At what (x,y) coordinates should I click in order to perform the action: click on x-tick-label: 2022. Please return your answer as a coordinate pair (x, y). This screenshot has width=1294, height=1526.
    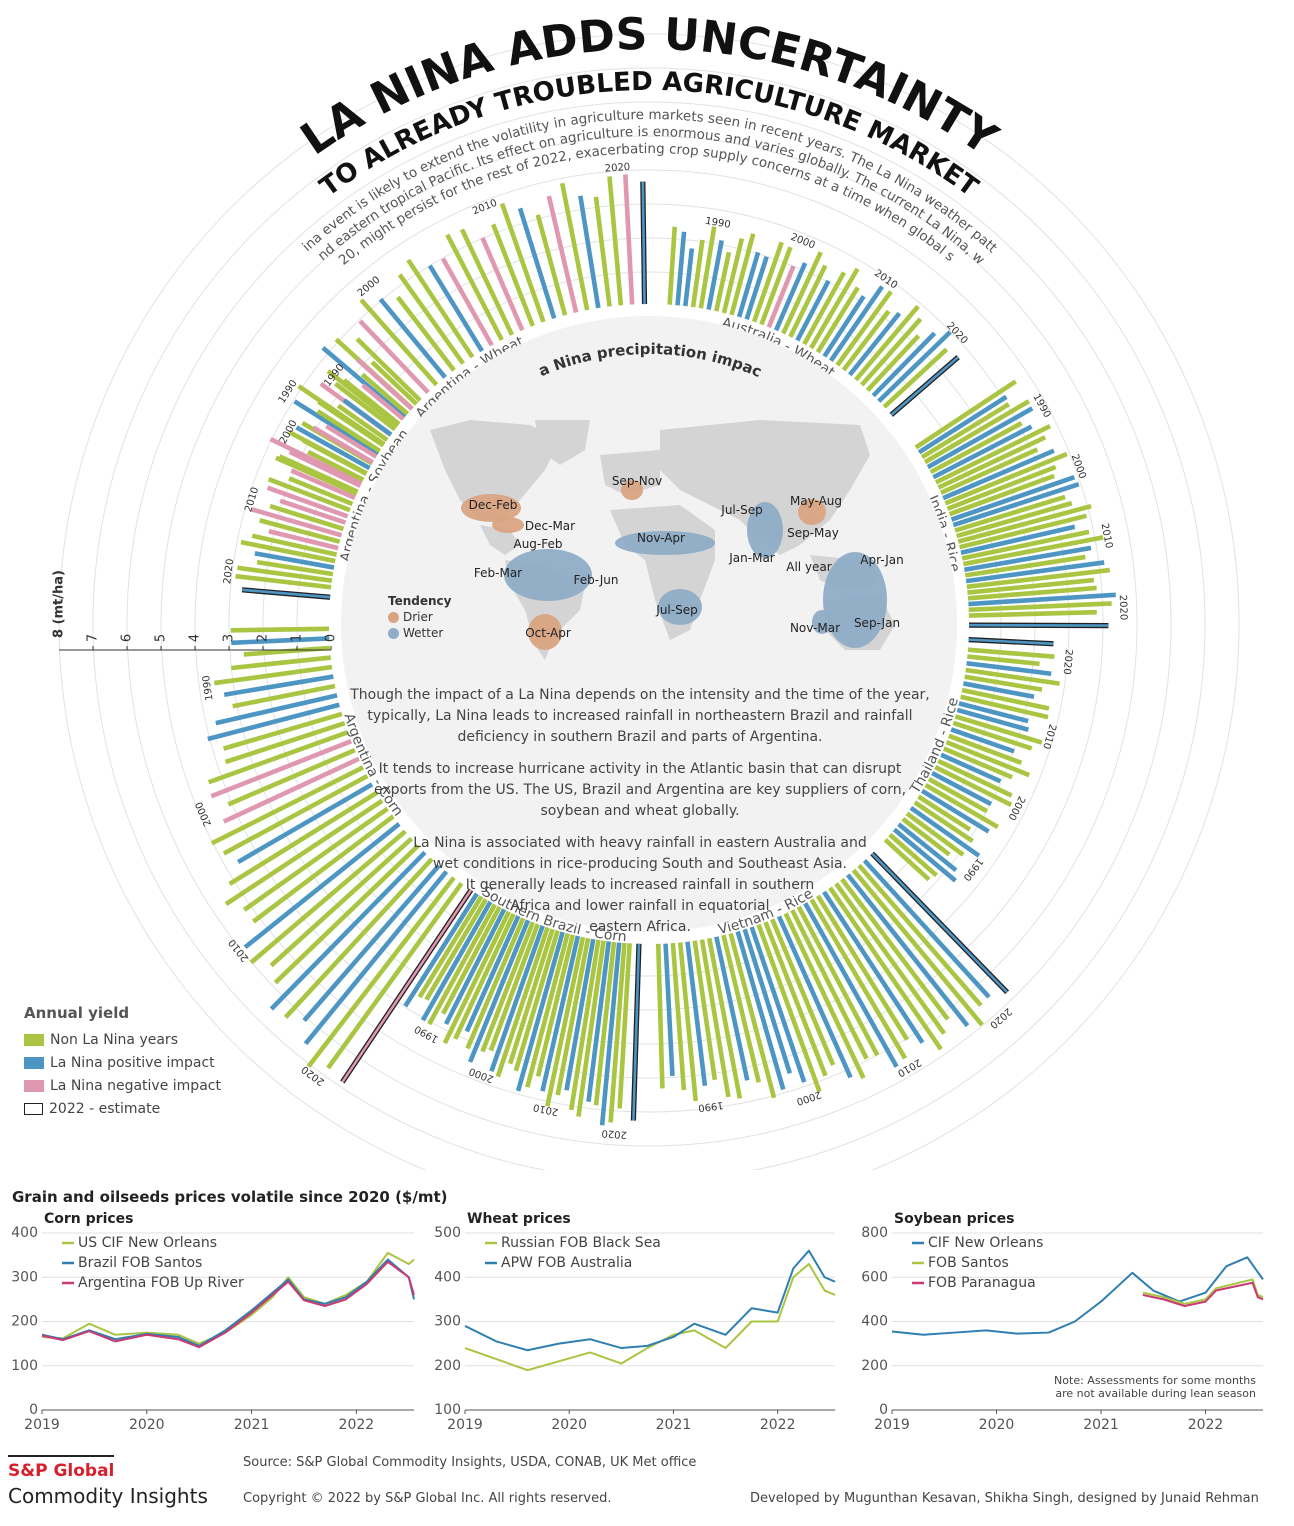
    Looking at the image, I should click on (357, 1425).